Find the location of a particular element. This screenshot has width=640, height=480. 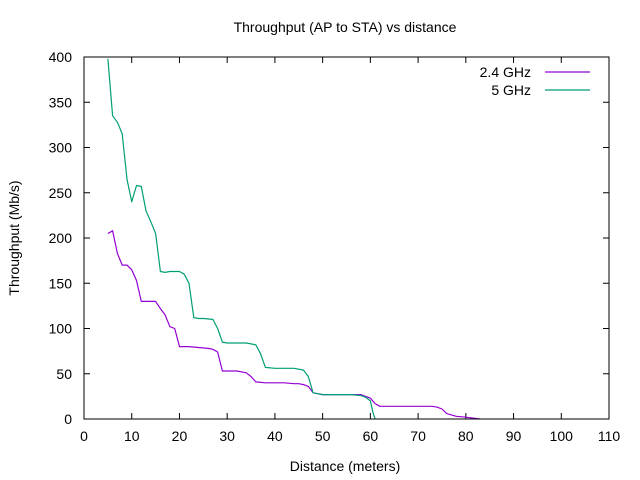

y-tick-label: 0 is located at coordinates (68, 419).